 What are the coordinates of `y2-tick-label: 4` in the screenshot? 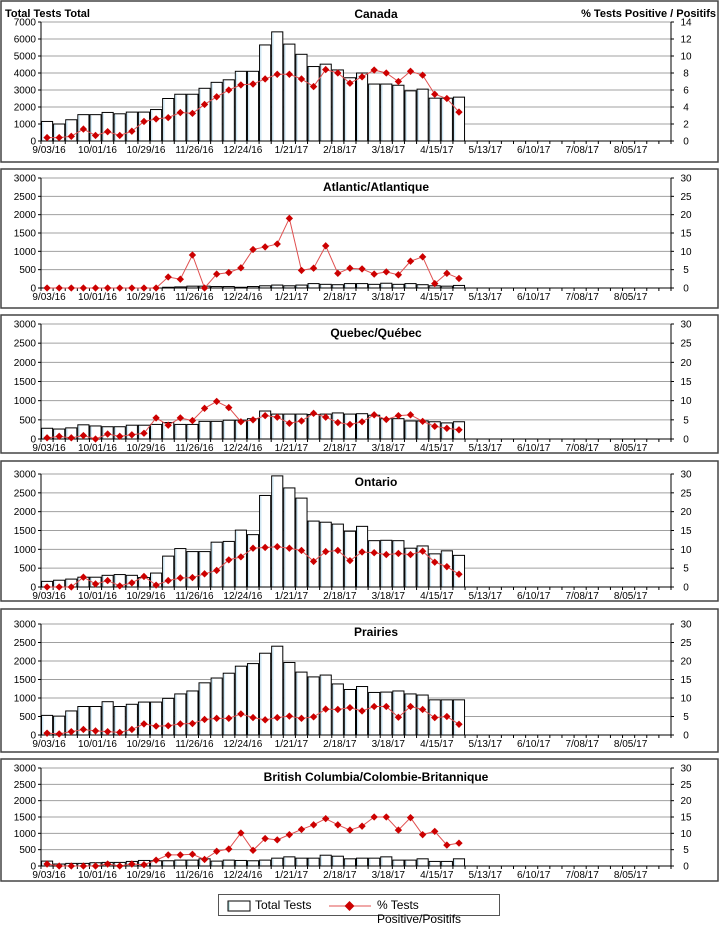 It's located at (686, 108).